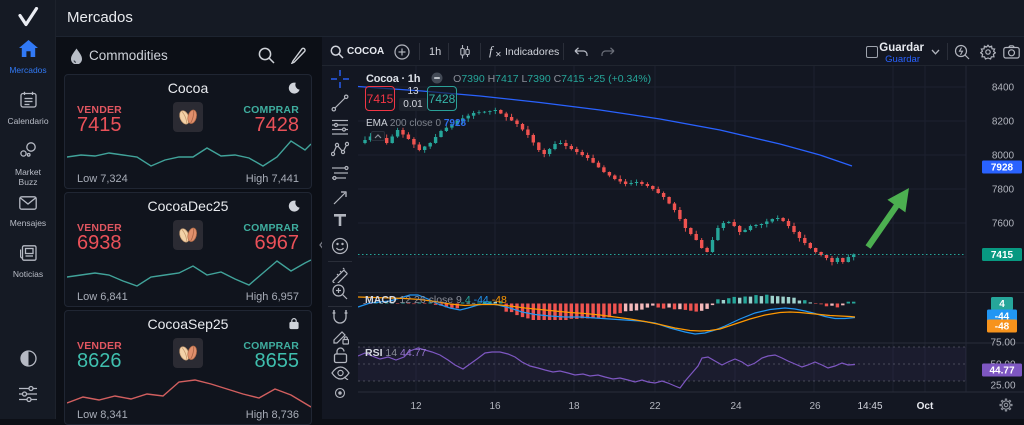 The width and height of the screenshot is (1024, 425). Describe the element at coordinates (869, 406) in the screenshot. I see `svg-text: 14:45` at that location.